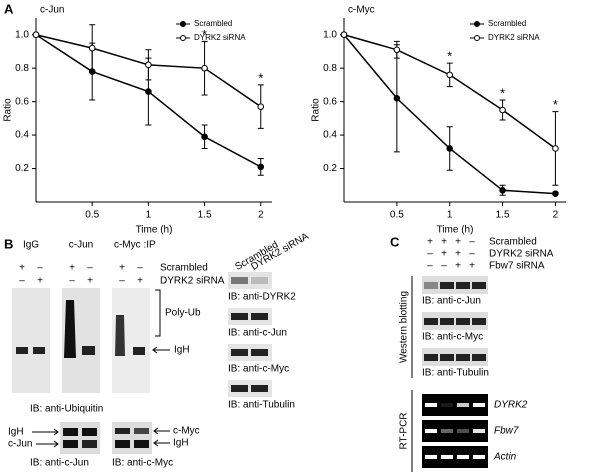  Describe the element at coordinates (404, 430) in the screenshot. I see `section-label: RT-PCR` at that location.